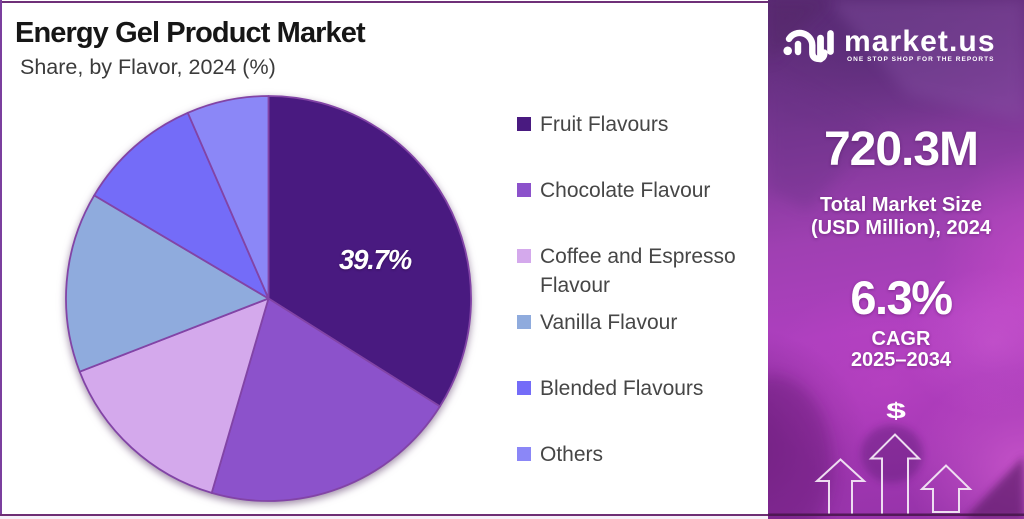 The height and width of the screenshot is (519, 1024). Describe the element at coordinates (920, 59) in the screenshot. I see `svg-text: ONE STOP SHOP FOR THE REPORTS` at that location.